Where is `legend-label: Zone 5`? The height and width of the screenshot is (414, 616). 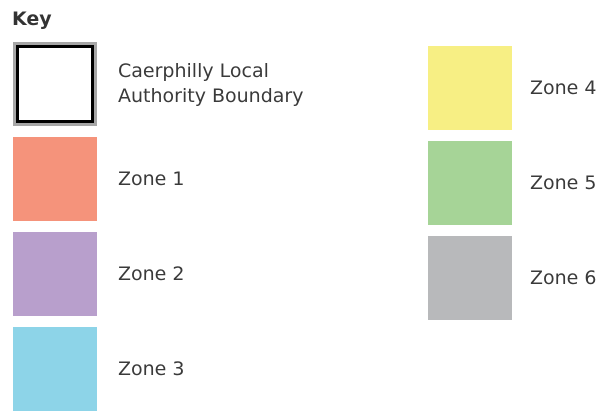 legend-label: Zone 5 is located at coordinates (563, 182).